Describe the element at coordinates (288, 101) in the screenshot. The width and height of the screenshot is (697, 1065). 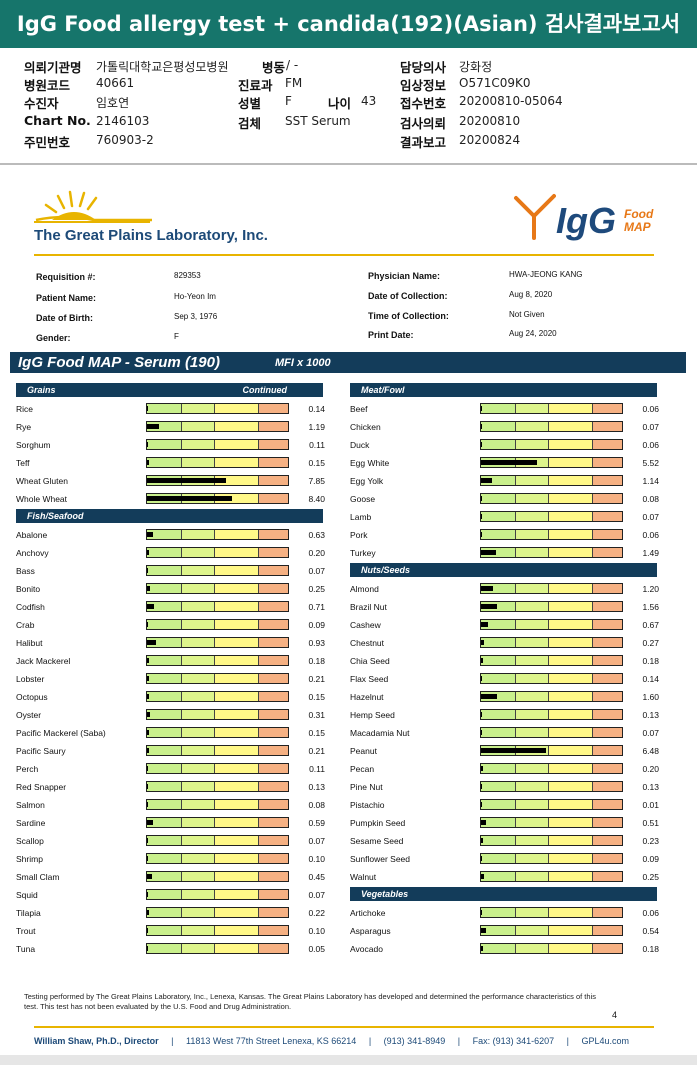
I see `header-value: F` at that location.